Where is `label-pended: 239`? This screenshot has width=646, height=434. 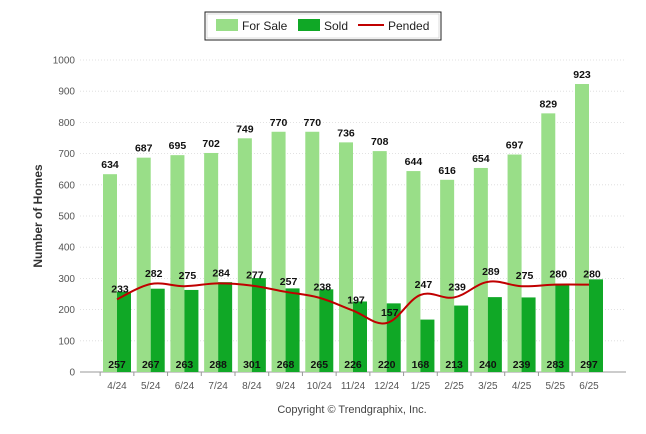 label-pended: 239 is located at coordinates (457, 287).